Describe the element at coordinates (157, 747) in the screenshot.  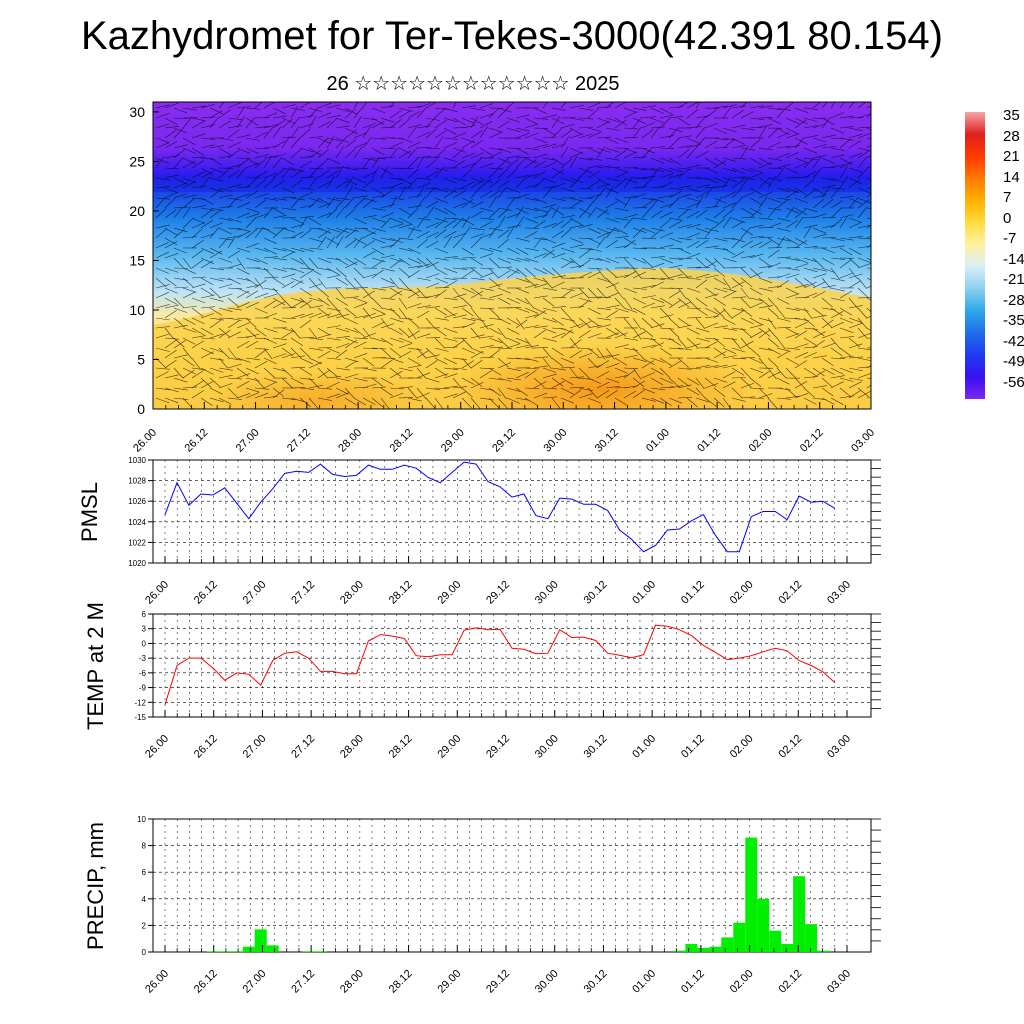
I see `x-tick-label: 26.00` at that location.